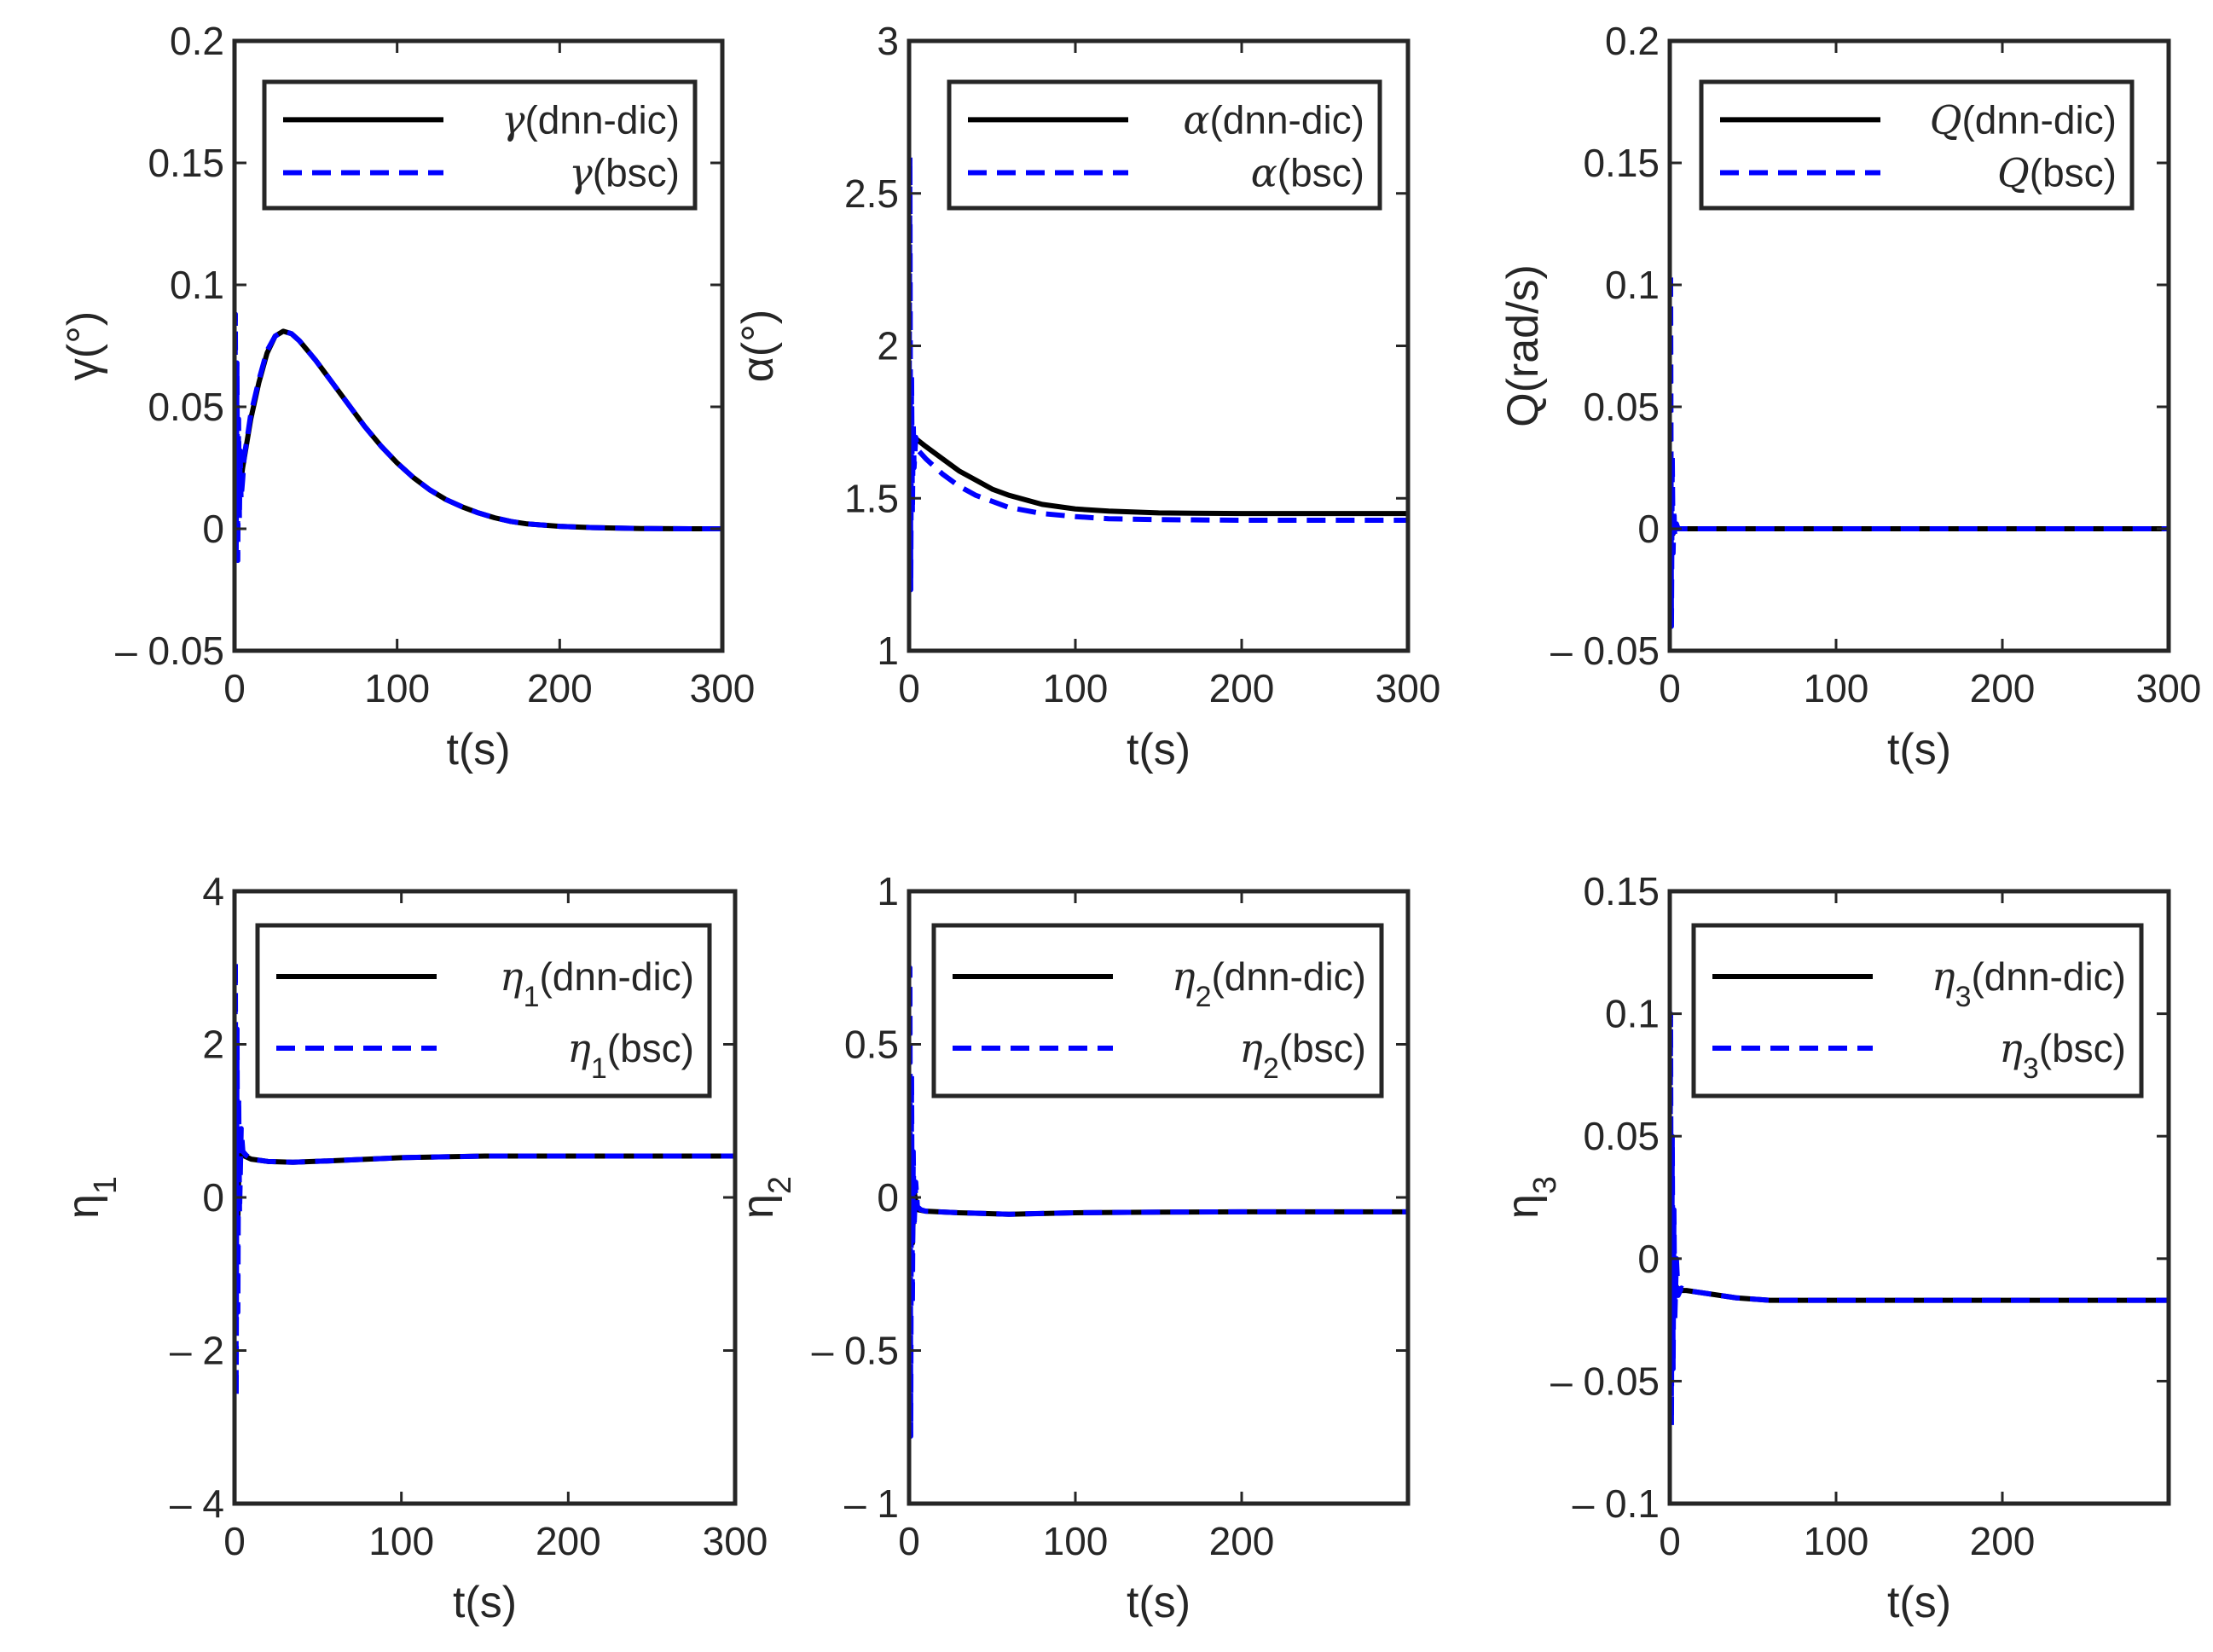 The width and height of the screenshot is (2213, 1652). I want to click on y-tick-label: – 1, so click(872, 1503).